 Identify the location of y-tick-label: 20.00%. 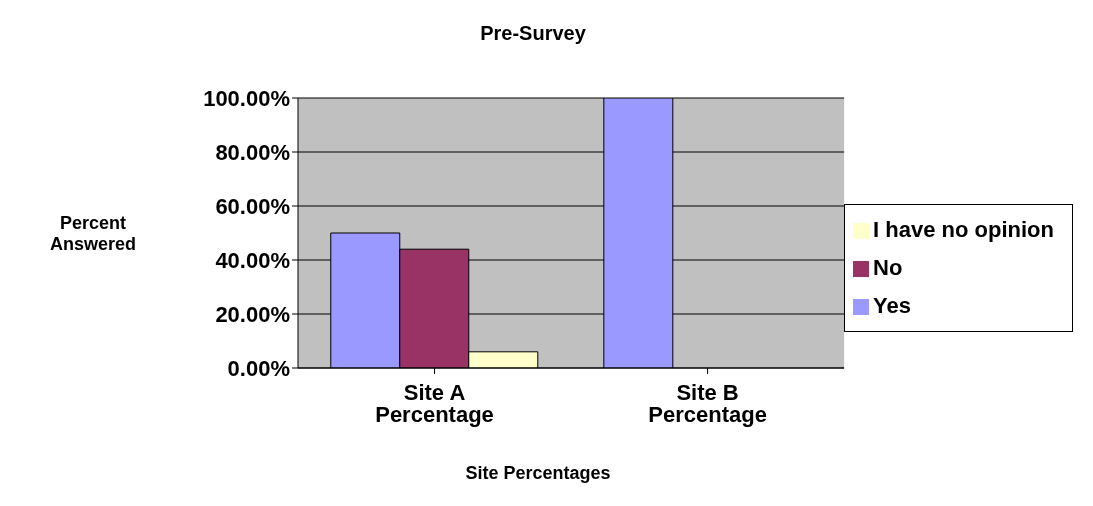
(252, 314).